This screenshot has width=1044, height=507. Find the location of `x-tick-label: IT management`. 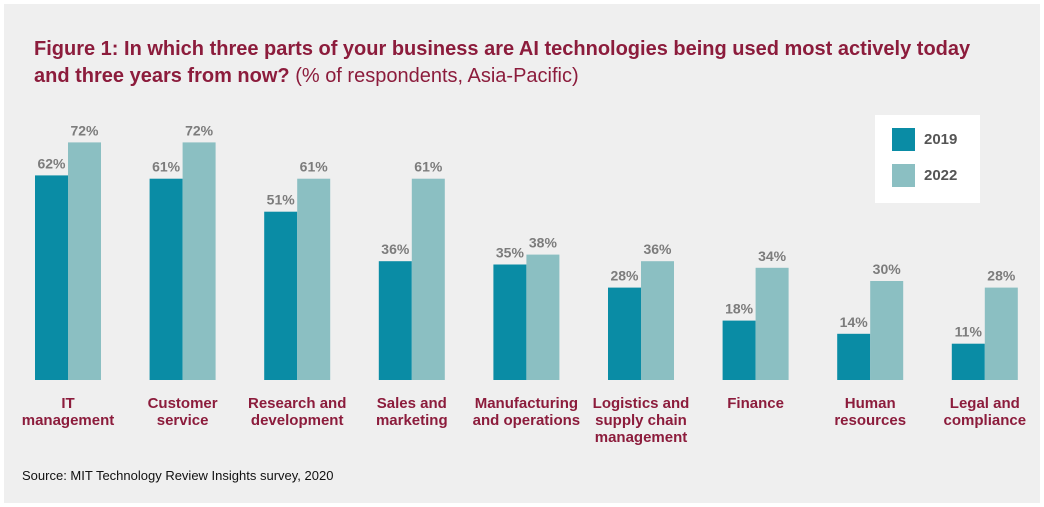

x-tick-label: IT management is located at coordinates (68, 412).